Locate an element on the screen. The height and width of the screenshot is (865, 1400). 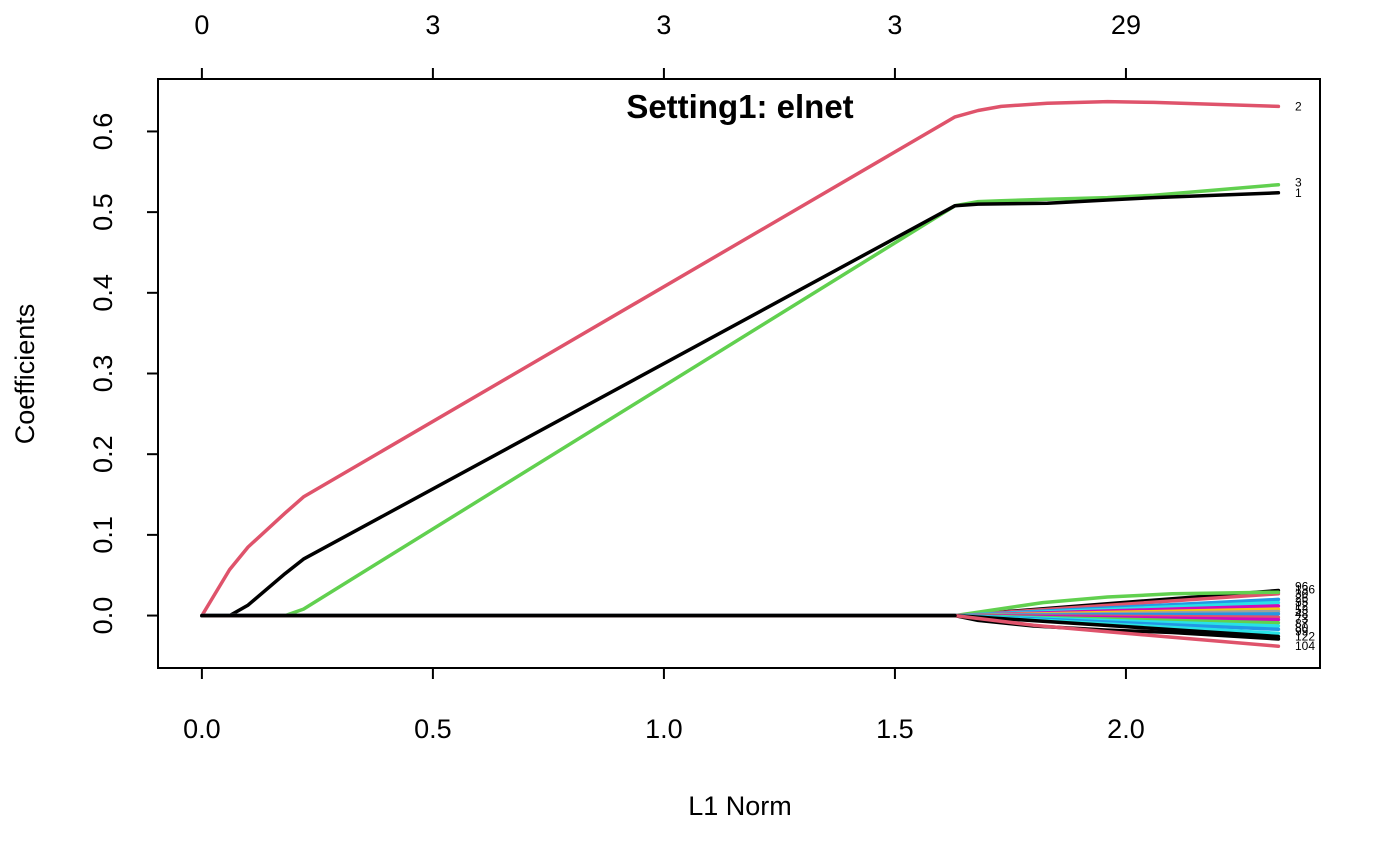
y-tick-label: 0.6 is located at coordinates (103, 132).